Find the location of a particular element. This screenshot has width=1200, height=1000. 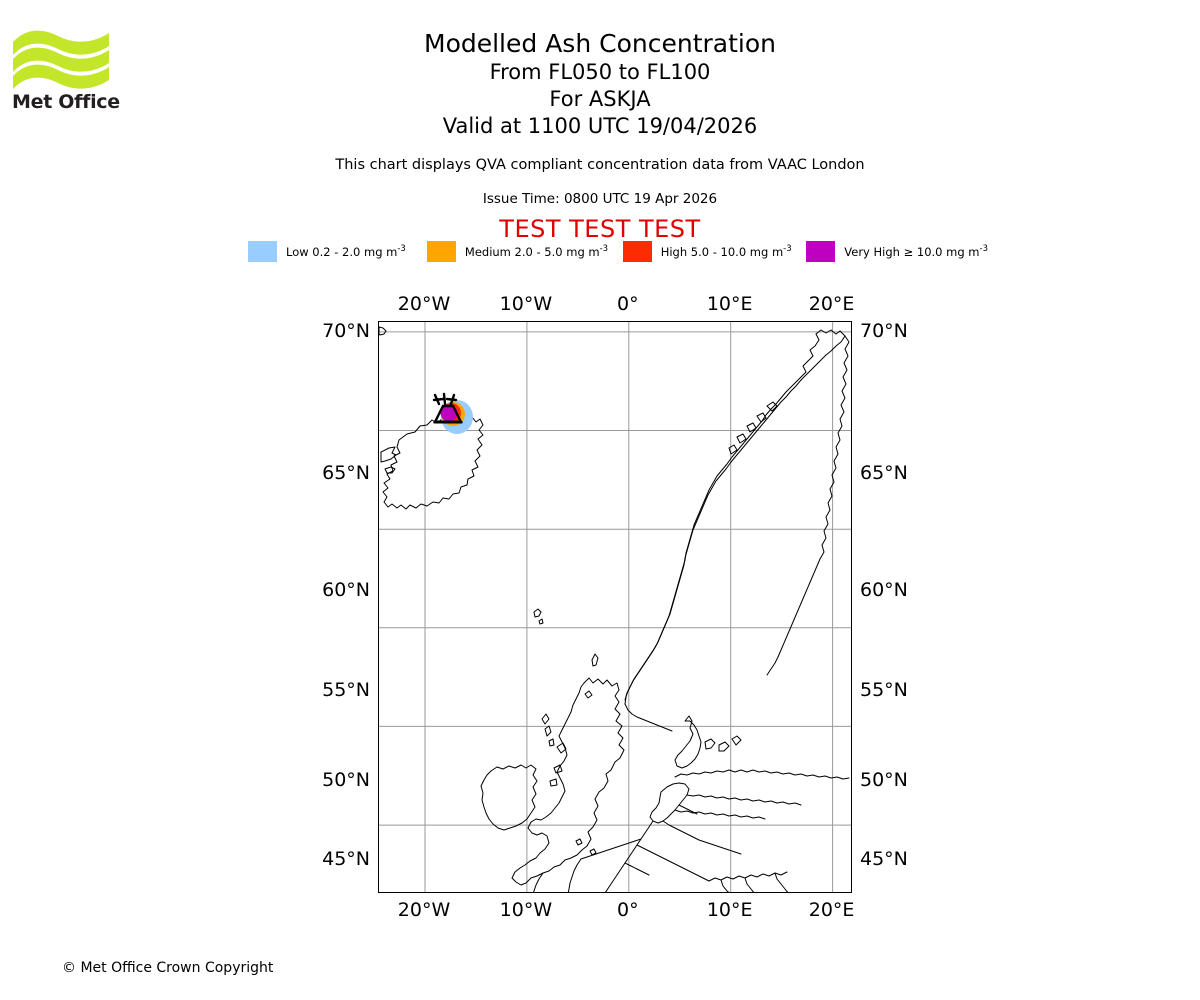

page-title: Modelled Ash Concentration is located at coordinates (600, 43).